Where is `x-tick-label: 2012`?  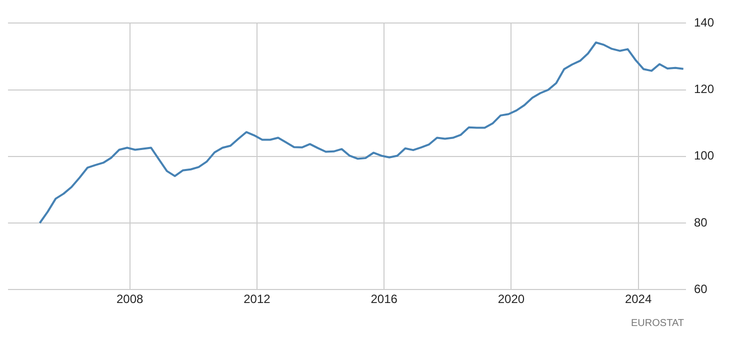 x-tick-label: 2012 is located at coordinates (257, 299).